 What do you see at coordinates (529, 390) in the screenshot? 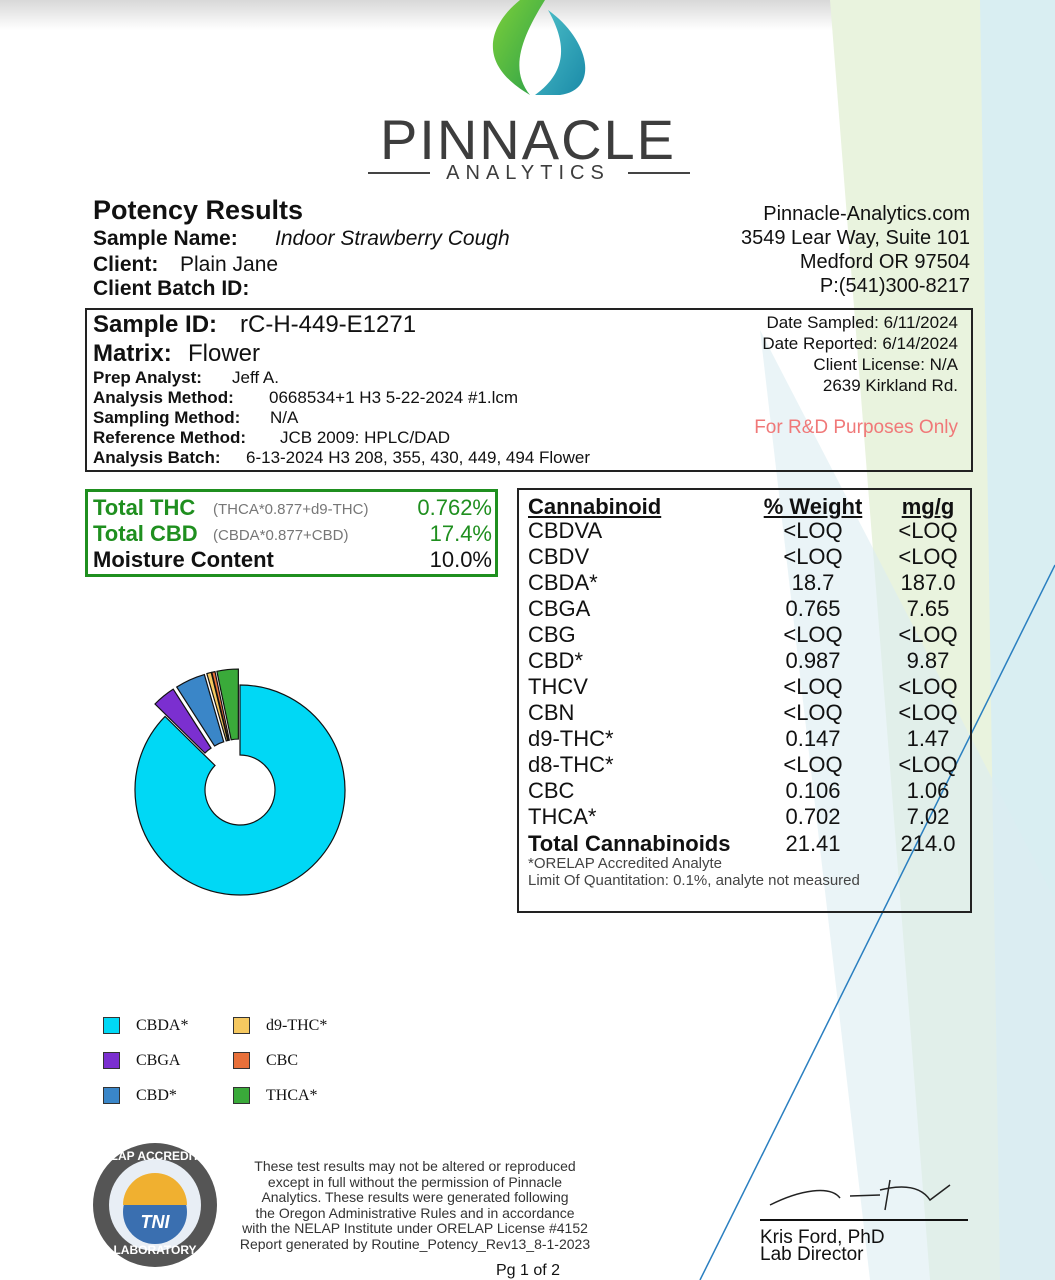
I see `sample-box` at bounding box center [529, 390].